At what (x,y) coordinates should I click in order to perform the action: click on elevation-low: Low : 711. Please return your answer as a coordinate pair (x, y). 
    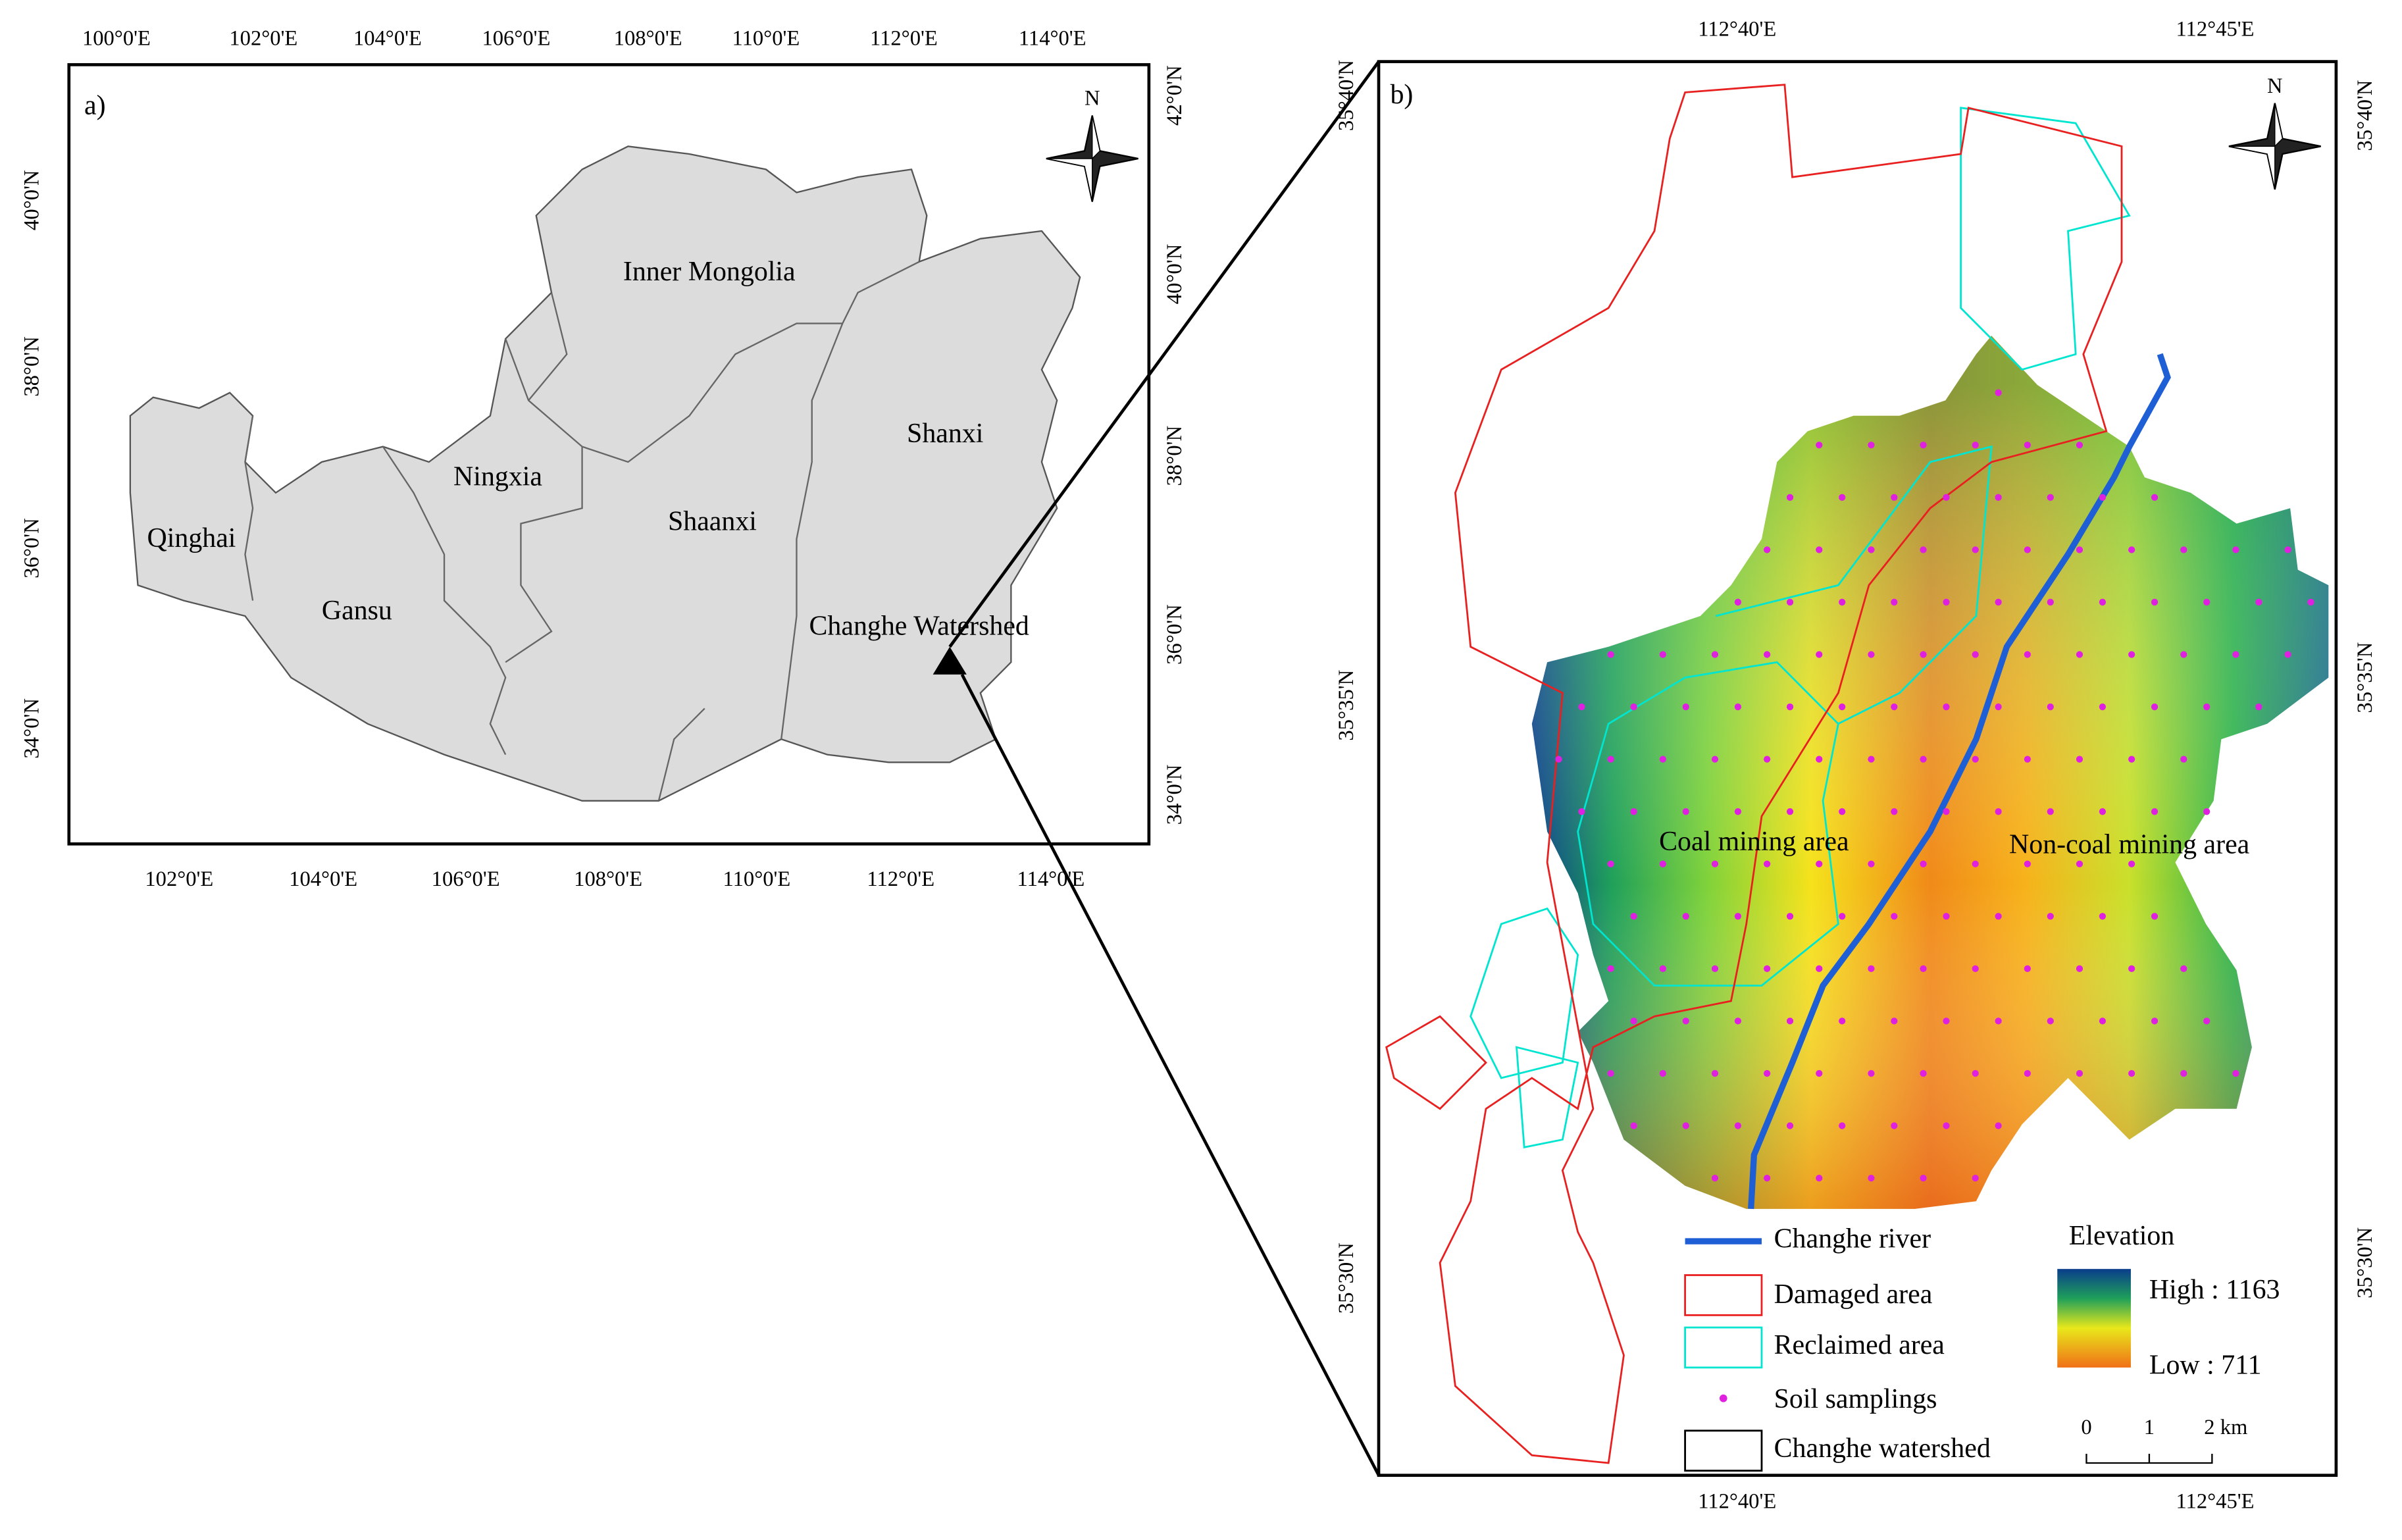
    Looking at the image, I should click on (2205, 1365).